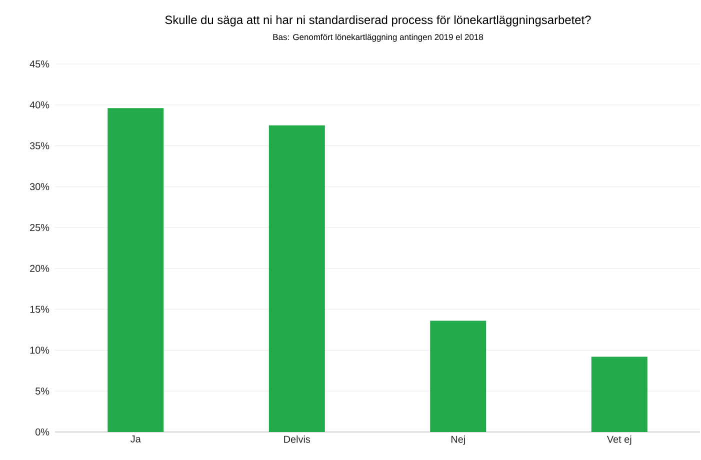 The width and height of the screenshot is (701, 460). What do you see at coordinates (378, 38) in the screenshot?
I see `chart-subtitle: Bas: Genomfört lönekartläggning antingen 2019 el 2018` at bounding box center [378, 38].